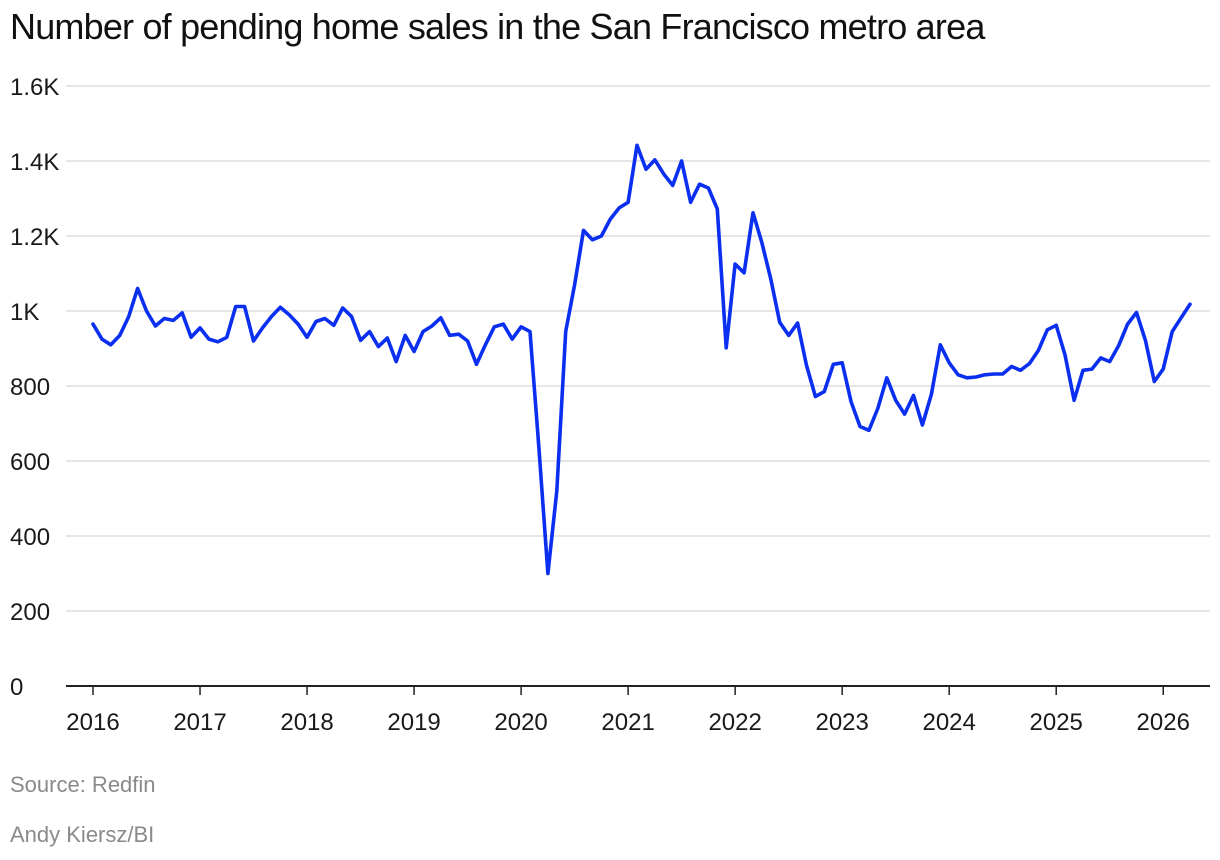 This screenshot has height=860, width=1220. Describe the element at coordinates (30, 537) in the screenshot. I see `y-tick-label: 400` at that location.